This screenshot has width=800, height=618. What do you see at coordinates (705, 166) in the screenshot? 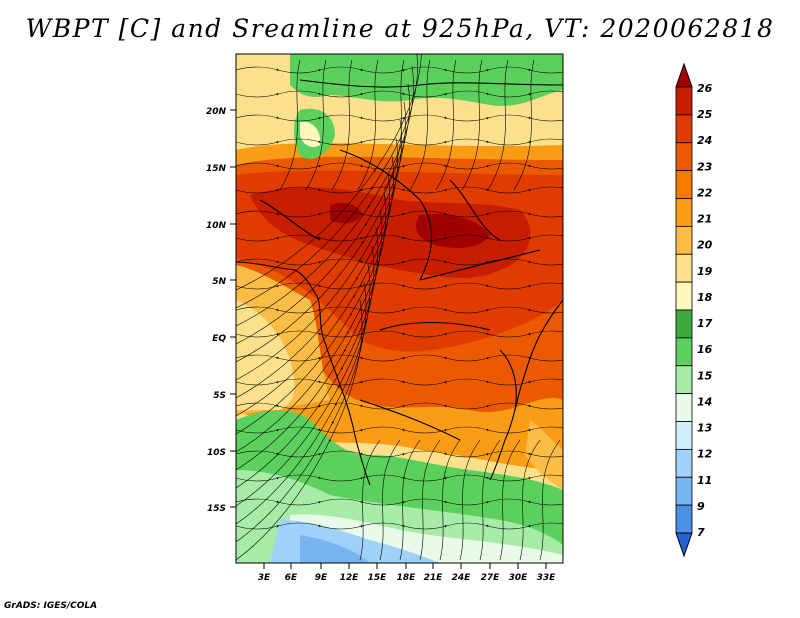
I see `colorbar-label: 23` at bounding box center [705, 166].